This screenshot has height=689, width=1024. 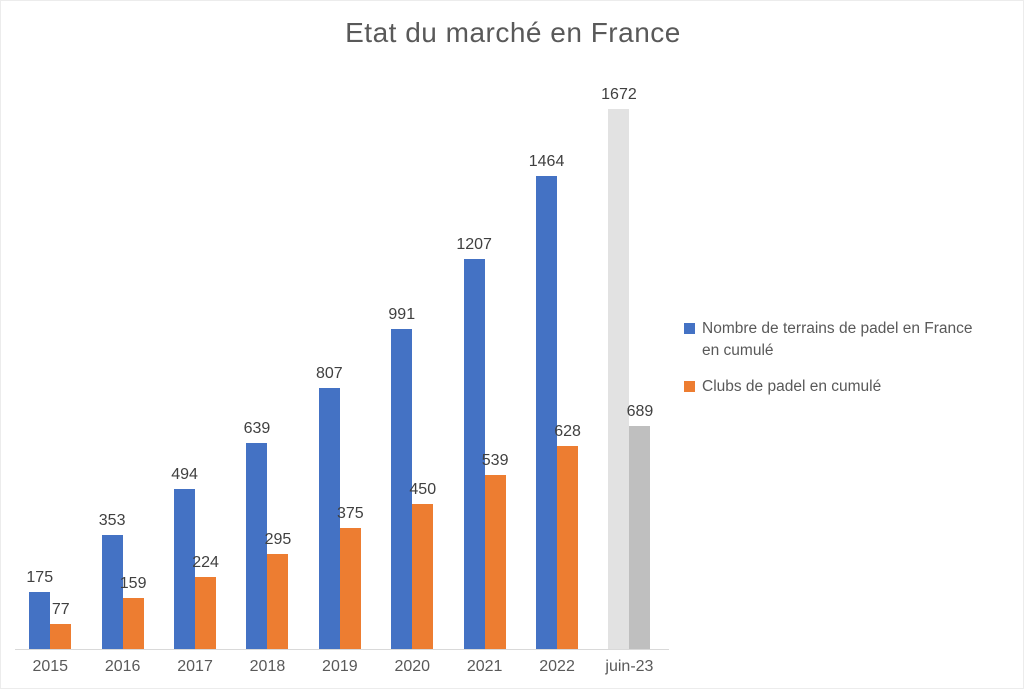 What do you see at coordinates (184, 474) in the screenshot?
I see `bar-value-label: 494` at bounding box center [184, 474].